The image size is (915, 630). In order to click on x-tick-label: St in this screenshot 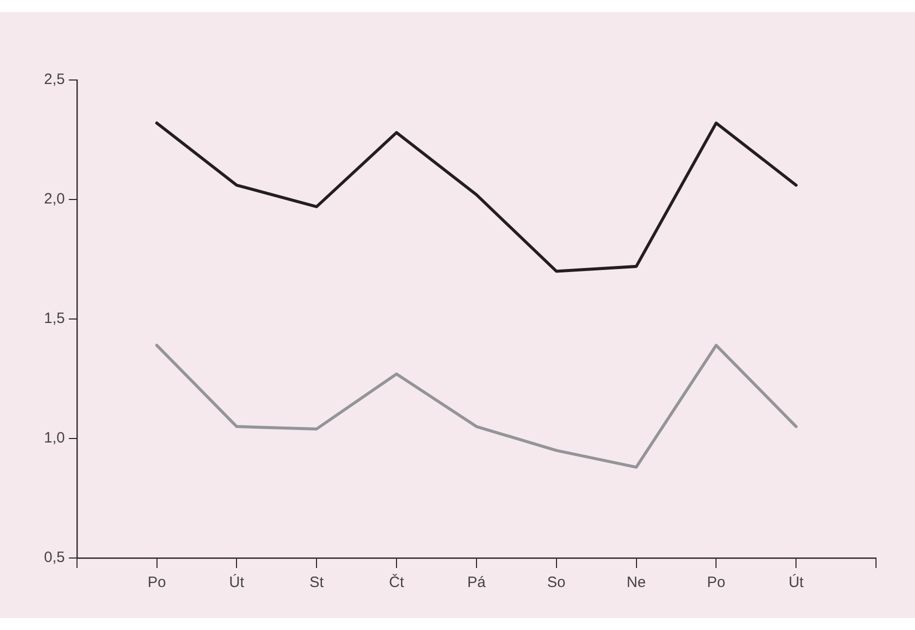, I will do `click(317, 583)`.